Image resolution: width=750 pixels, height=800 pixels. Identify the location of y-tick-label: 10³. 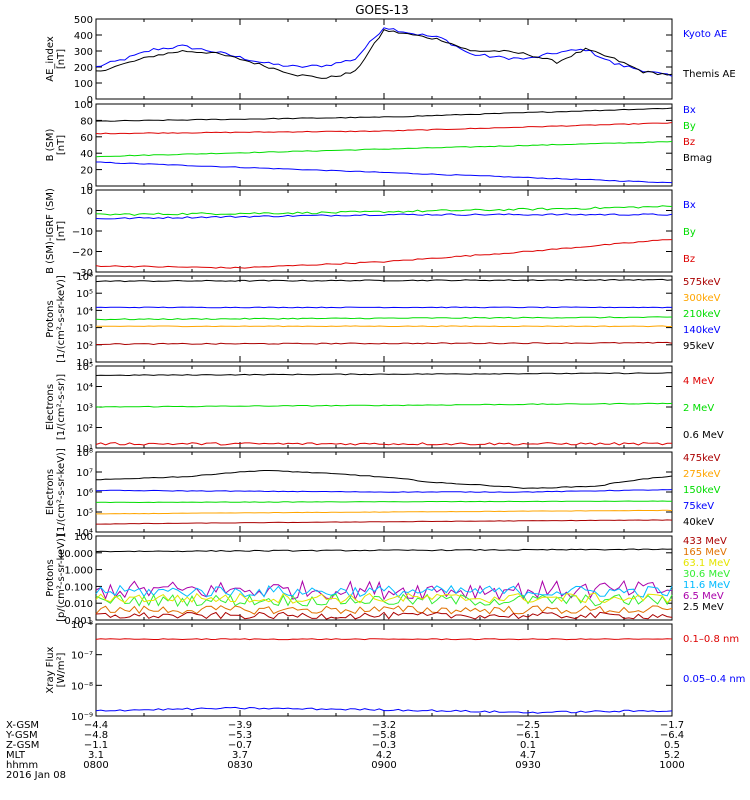
(84, 408).